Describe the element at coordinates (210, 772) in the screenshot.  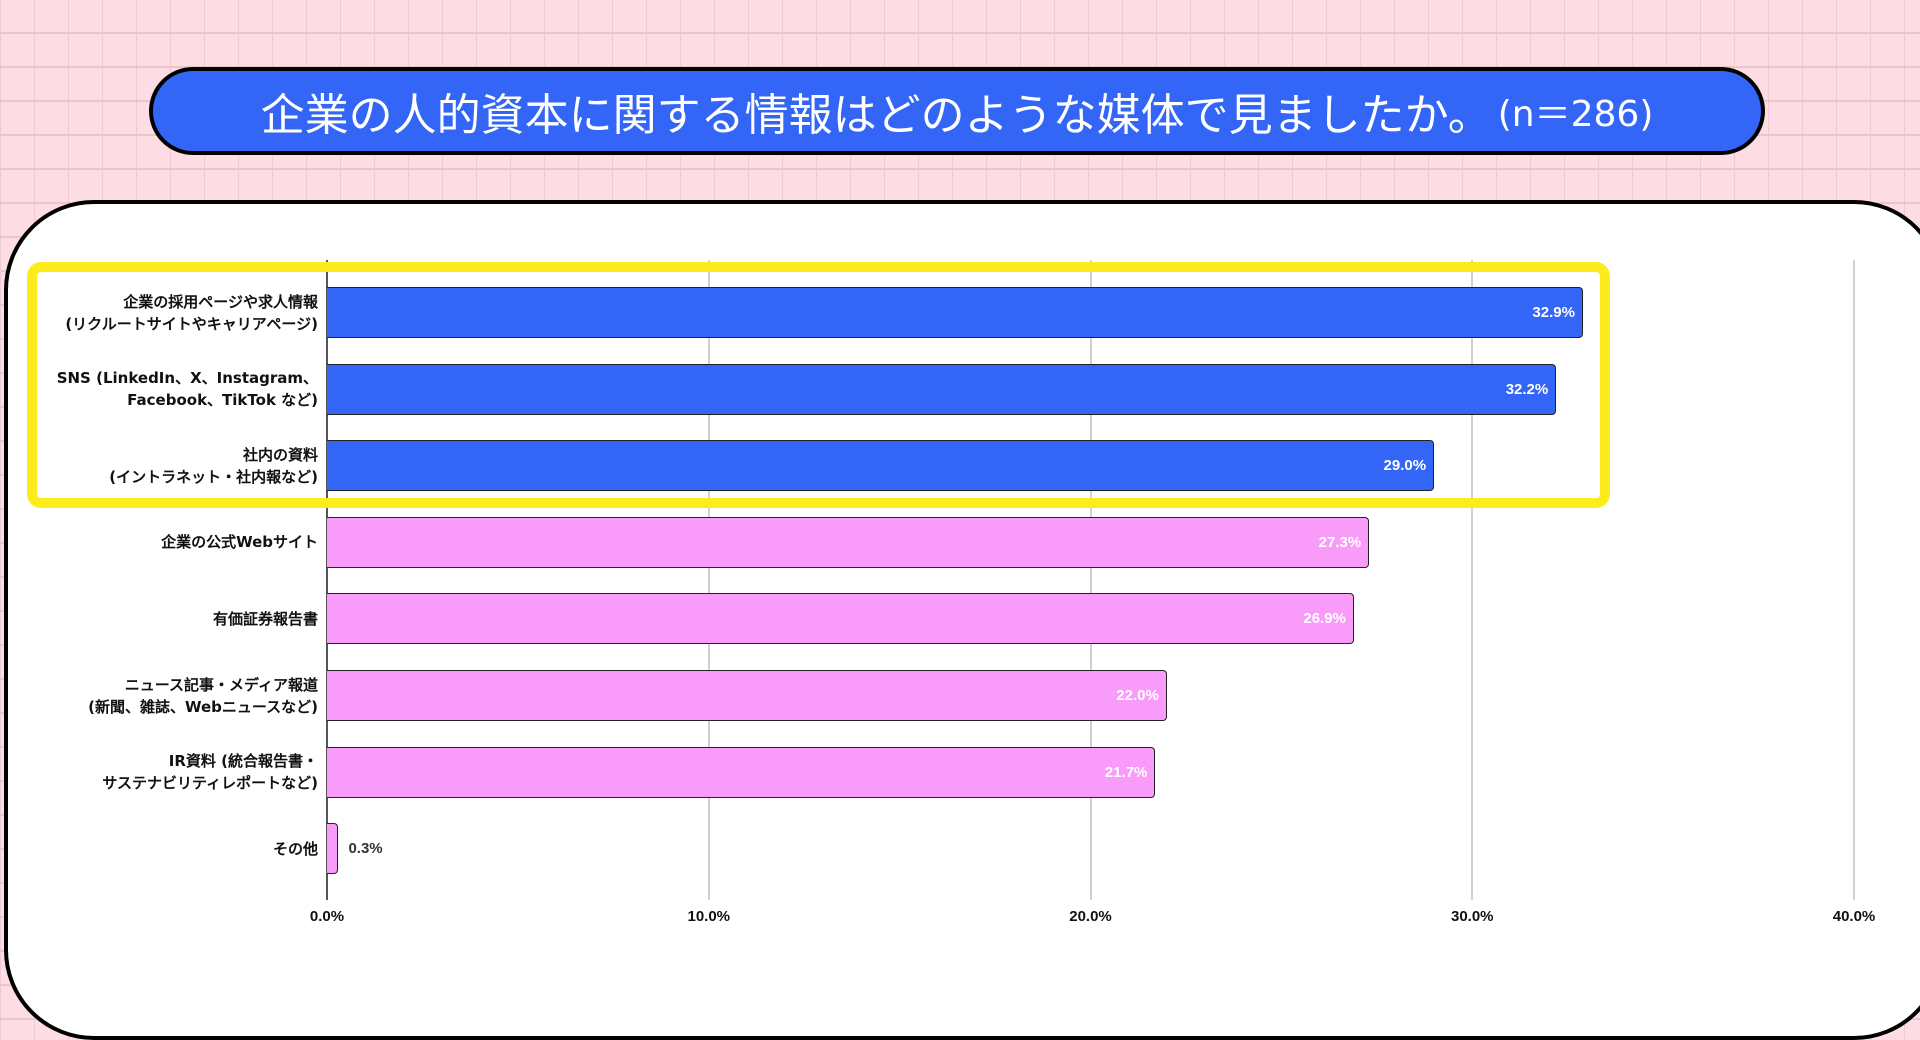
I see `category-label: IR資料 (統合報告書・サステナビリティレポートなど)` at that location.